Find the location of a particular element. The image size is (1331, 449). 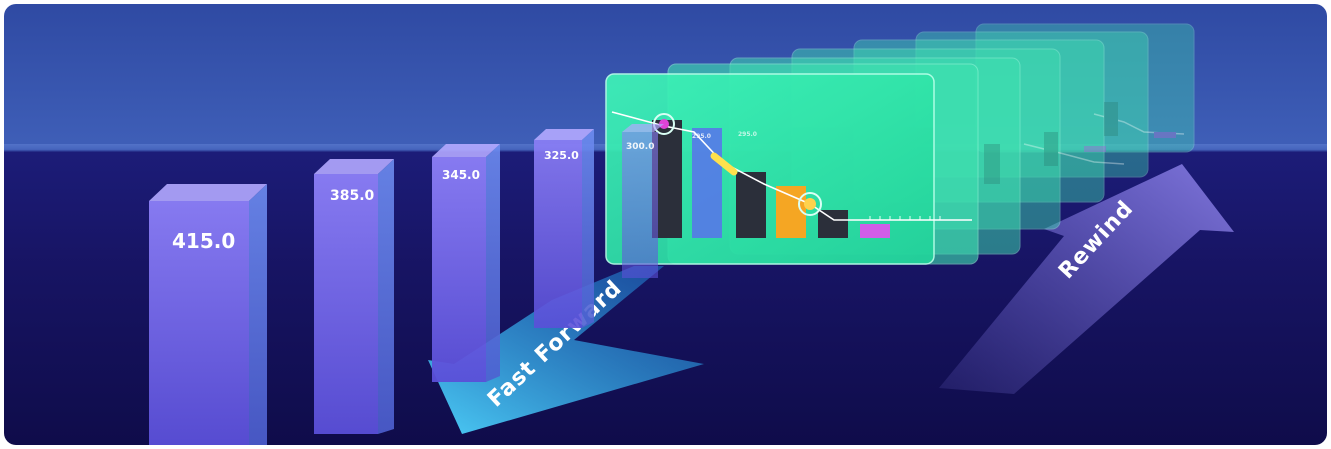

panel-tag-2: 295.0 is located at coordinates (701, 136).